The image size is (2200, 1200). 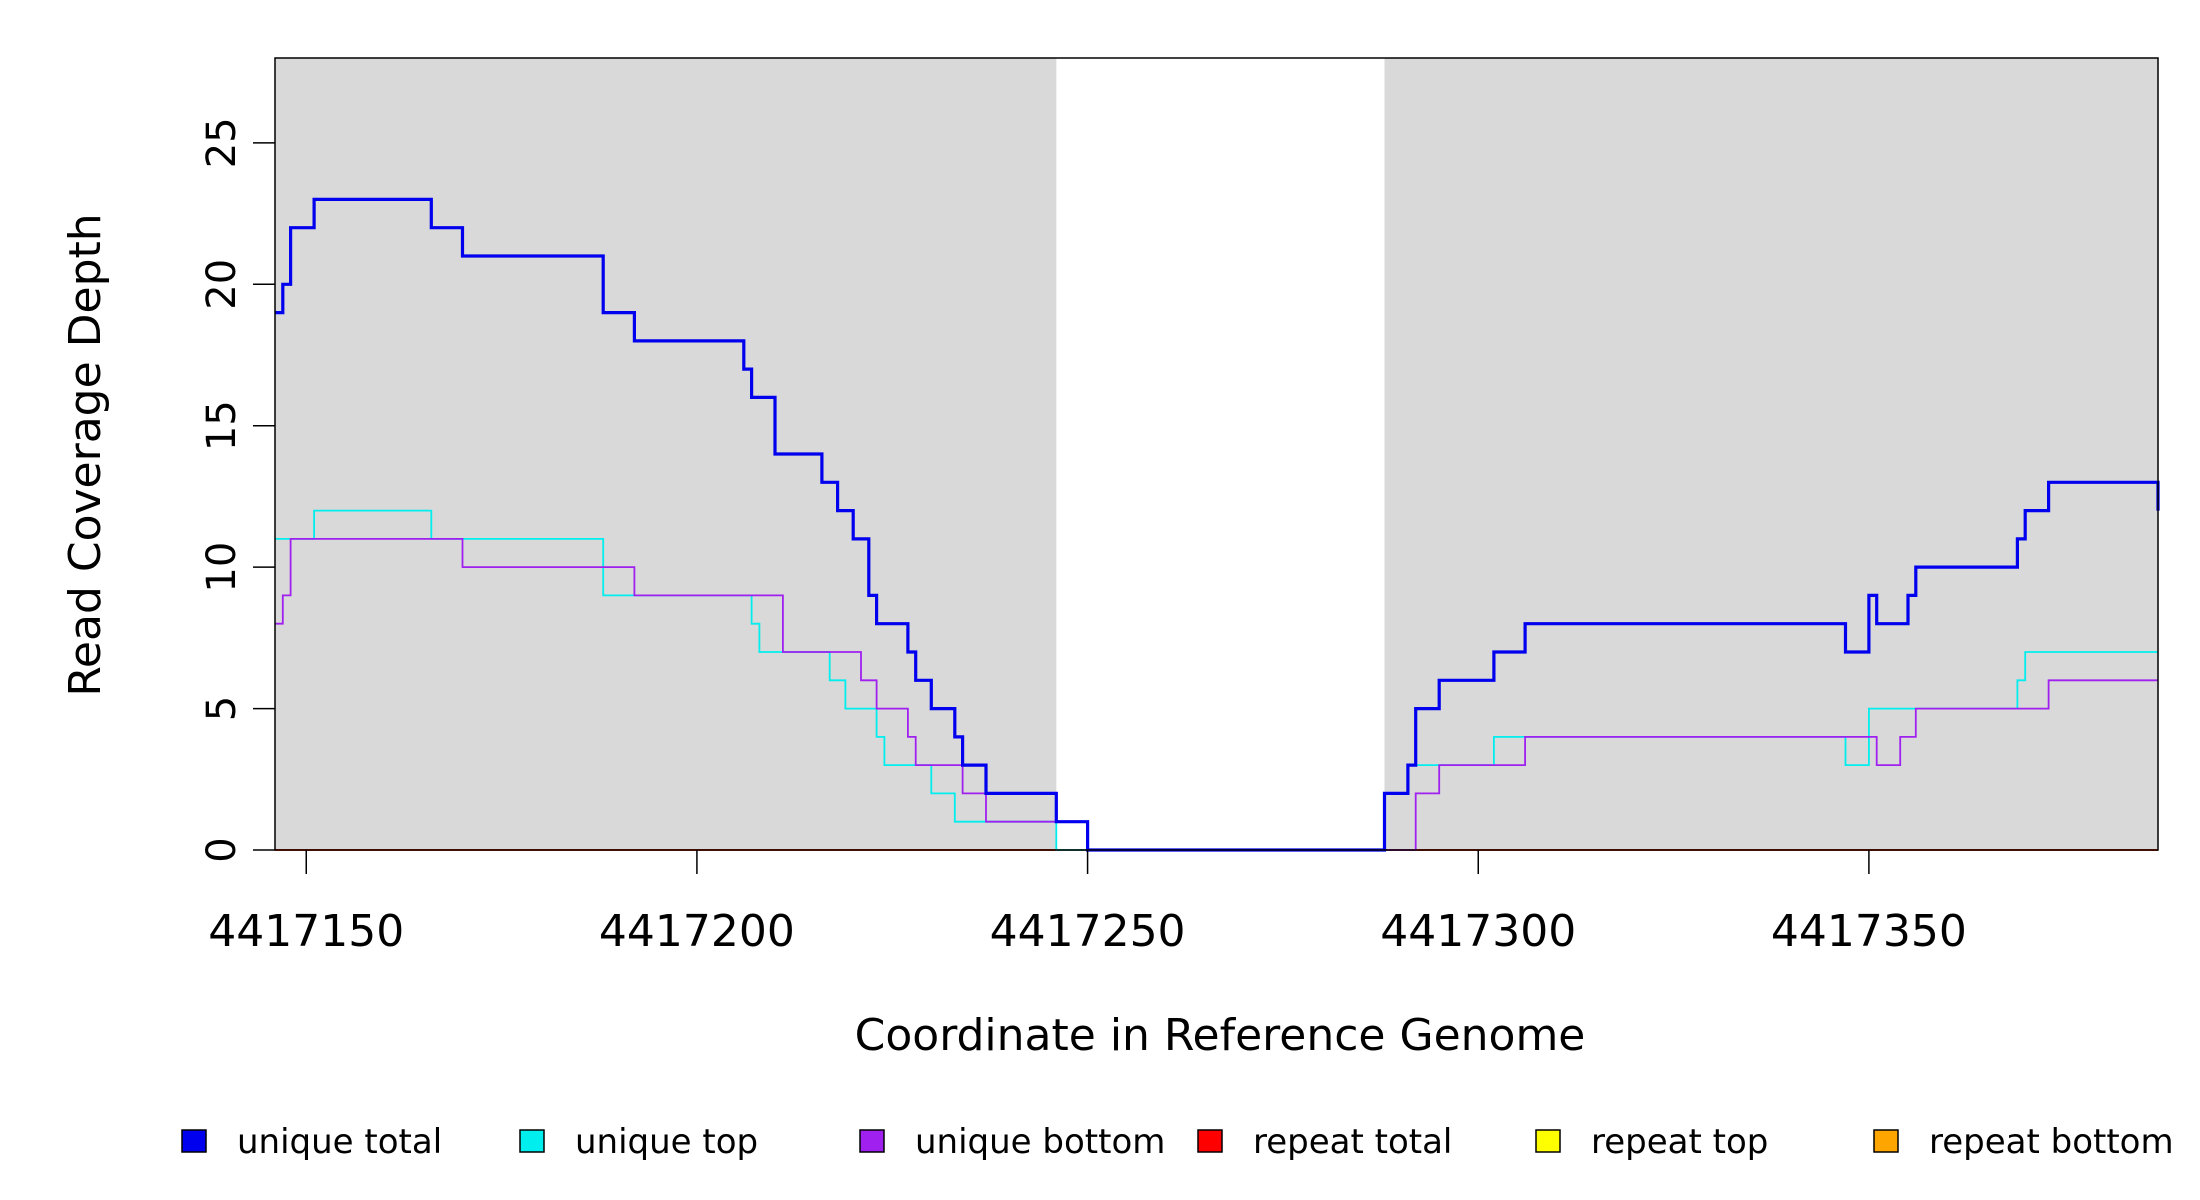 What do you see at coordinates (2051, 1142) in the screenshot?
I see `legend-label: repeat bottom` at bounding box center [2051, 1142].